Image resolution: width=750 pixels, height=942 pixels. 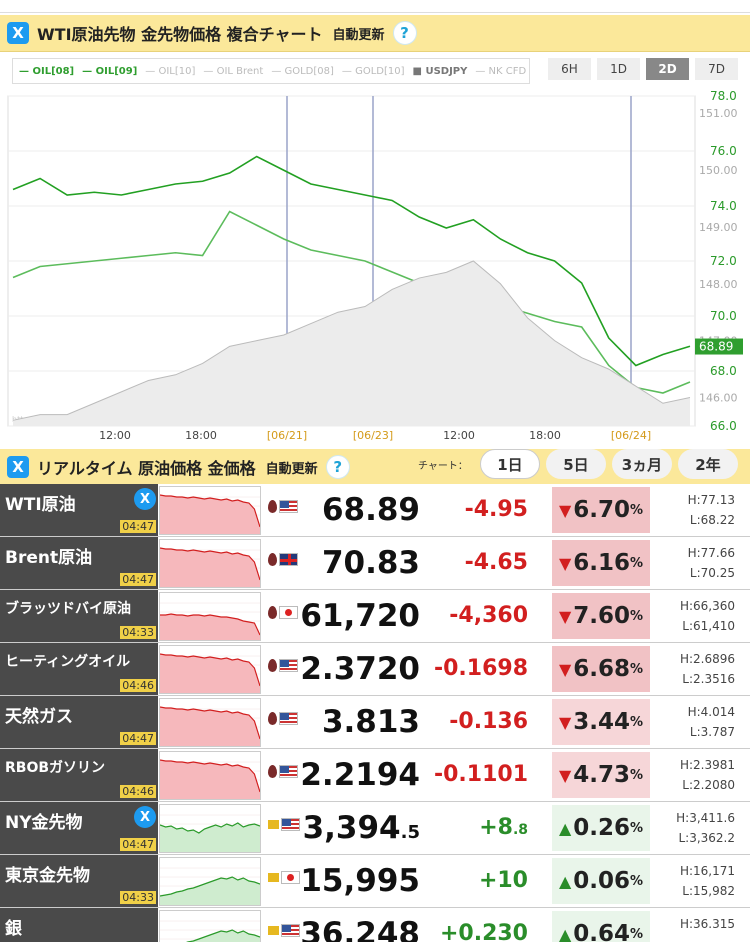 What do you see at coordinates (375, 925) in the screenshot?
I see `table-row: 銀 36.248 +0.230 ▲ 0.64% H:36.315` at bounding box center [375, 925].